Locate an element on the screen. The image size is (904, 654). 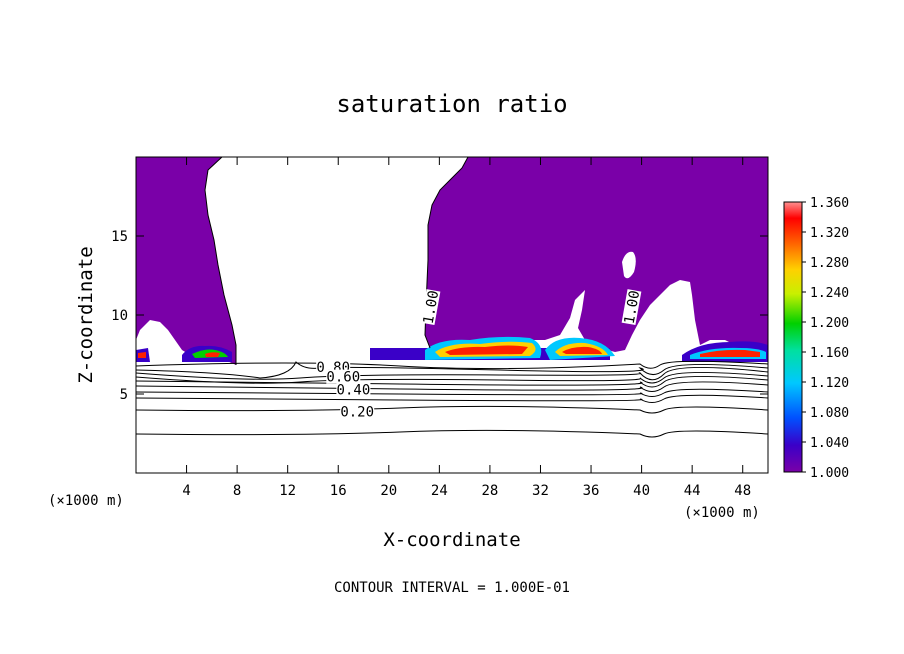
x-tick-label: 28 is located at coordinates (489, 491).